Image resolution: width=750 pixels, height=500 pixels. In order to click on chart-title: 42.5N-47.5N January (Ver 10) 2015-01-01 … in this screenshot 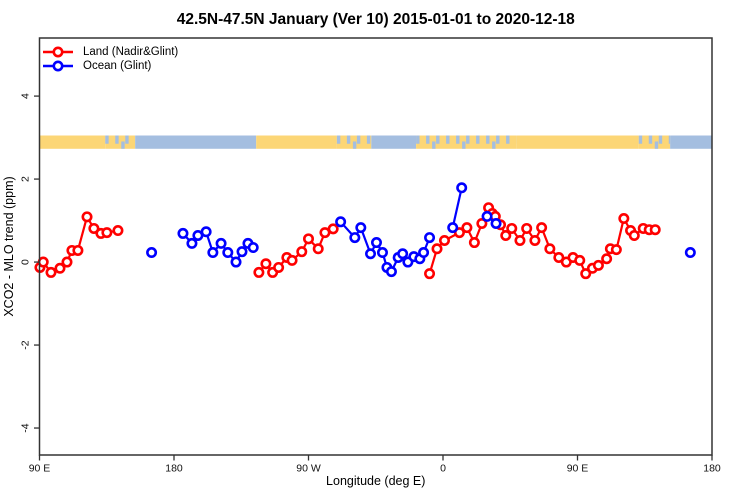, I will do `click(376, 19)`.